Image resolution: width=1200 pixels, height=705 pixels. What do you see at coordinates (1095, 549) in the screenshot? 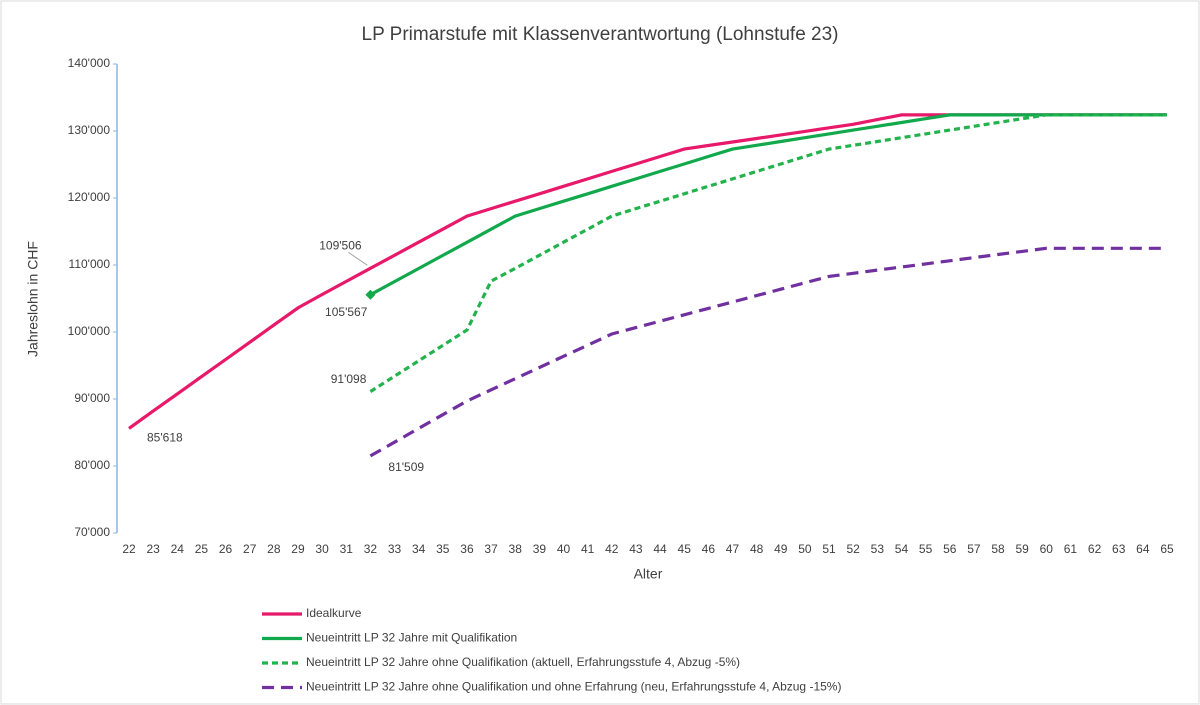
I see `x-tick-label: 62` at bounding box center [1095, 549].